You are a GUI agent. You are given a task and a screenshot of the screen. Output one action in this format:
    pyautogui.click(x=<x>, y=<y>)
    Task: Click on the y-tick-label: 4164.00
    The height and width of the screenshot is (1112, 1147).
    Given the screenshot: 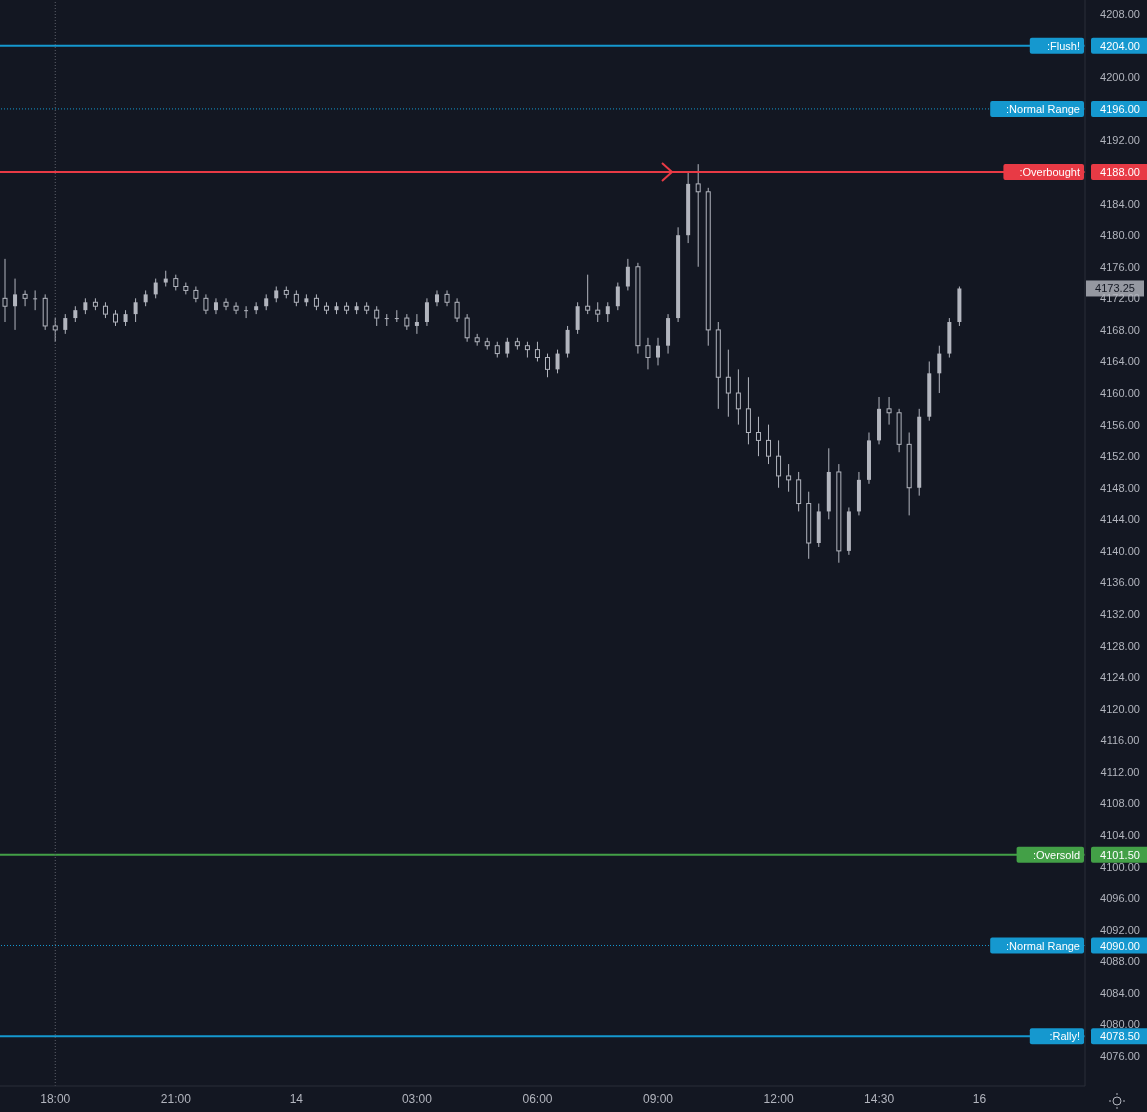 What is the action you would take?
    pyautogui.click(x=1120, y=361)
    